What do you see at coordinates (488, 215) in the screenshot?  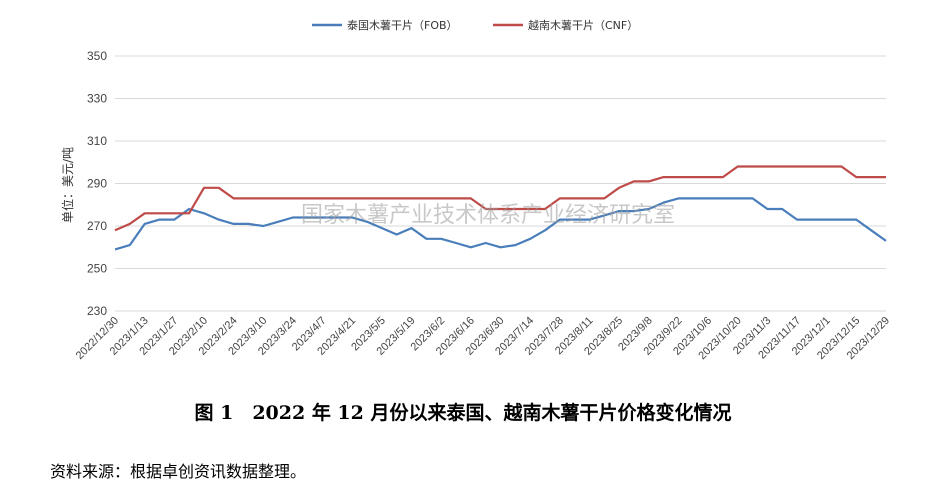 I see `watermark: 国家木薯产业技术体系产业经济研究室` at bounding box center [488, 215].